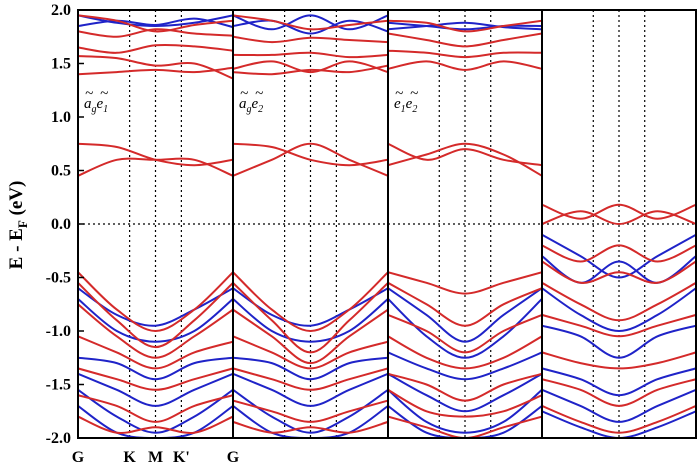 The image size is (700, 468). I want to click on y-tick-label: 0.0, so click(61, 224).